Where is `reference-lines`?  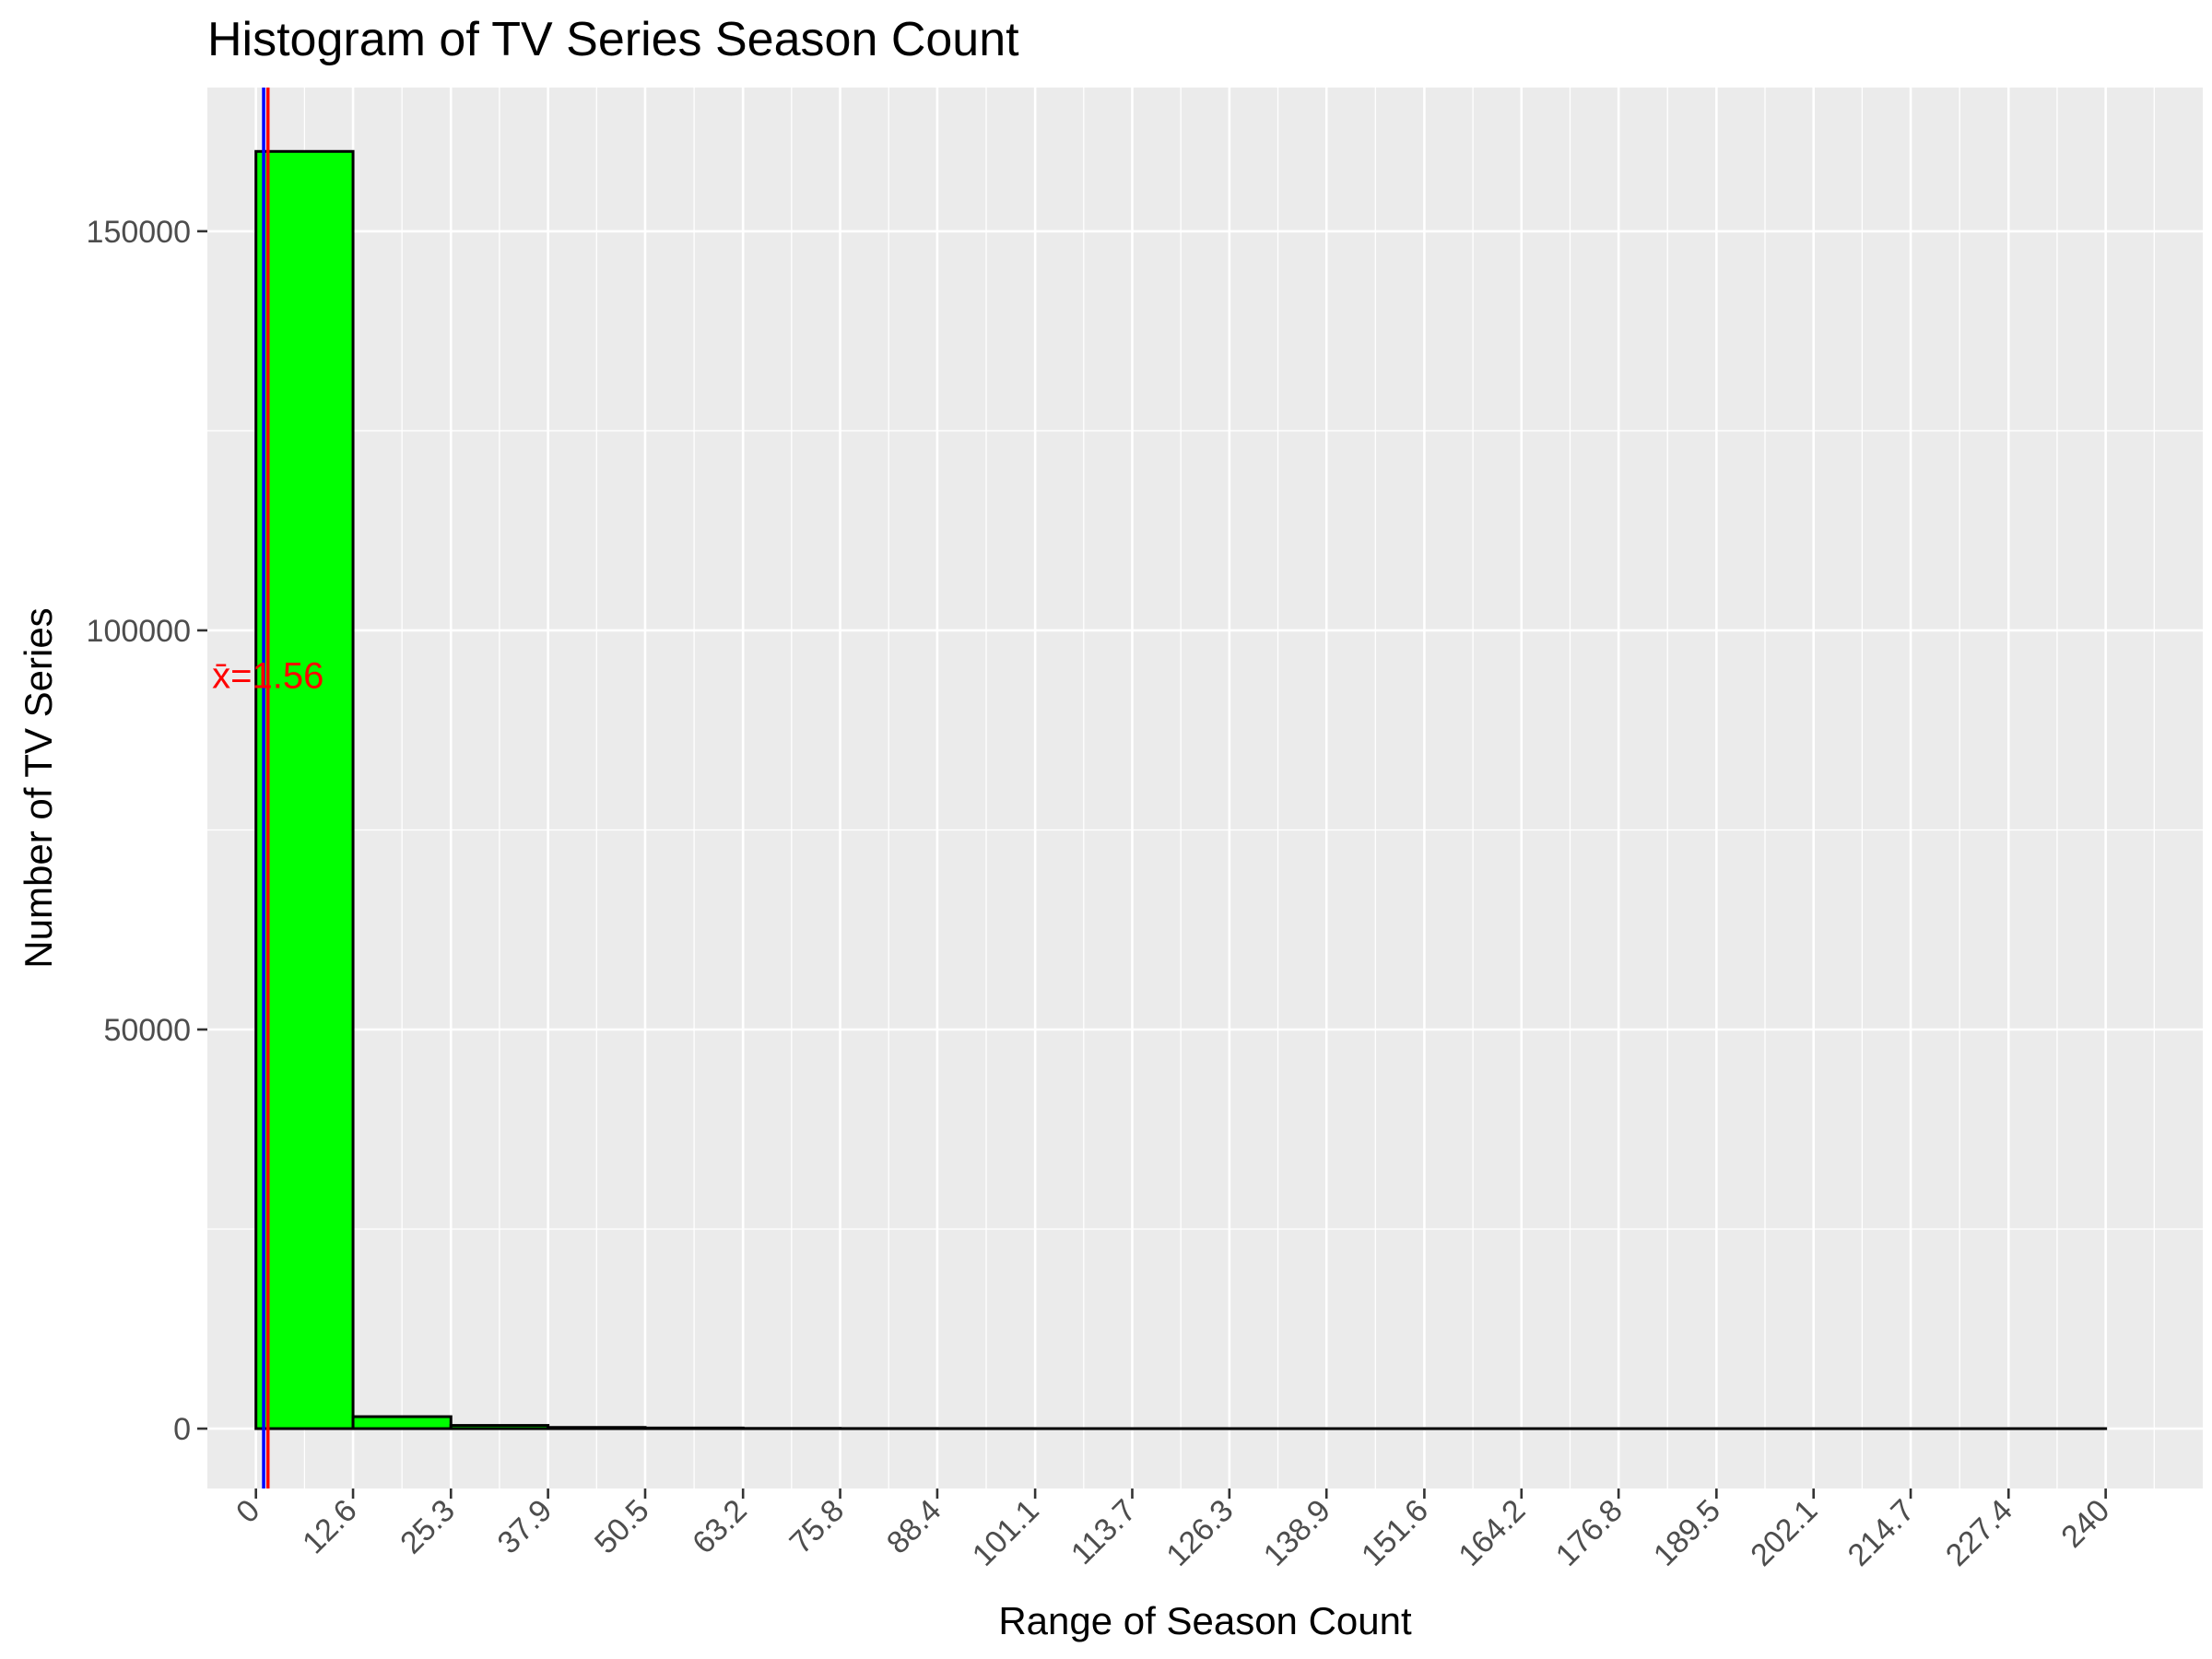
reference-lines is located at coordinates (266, 788).